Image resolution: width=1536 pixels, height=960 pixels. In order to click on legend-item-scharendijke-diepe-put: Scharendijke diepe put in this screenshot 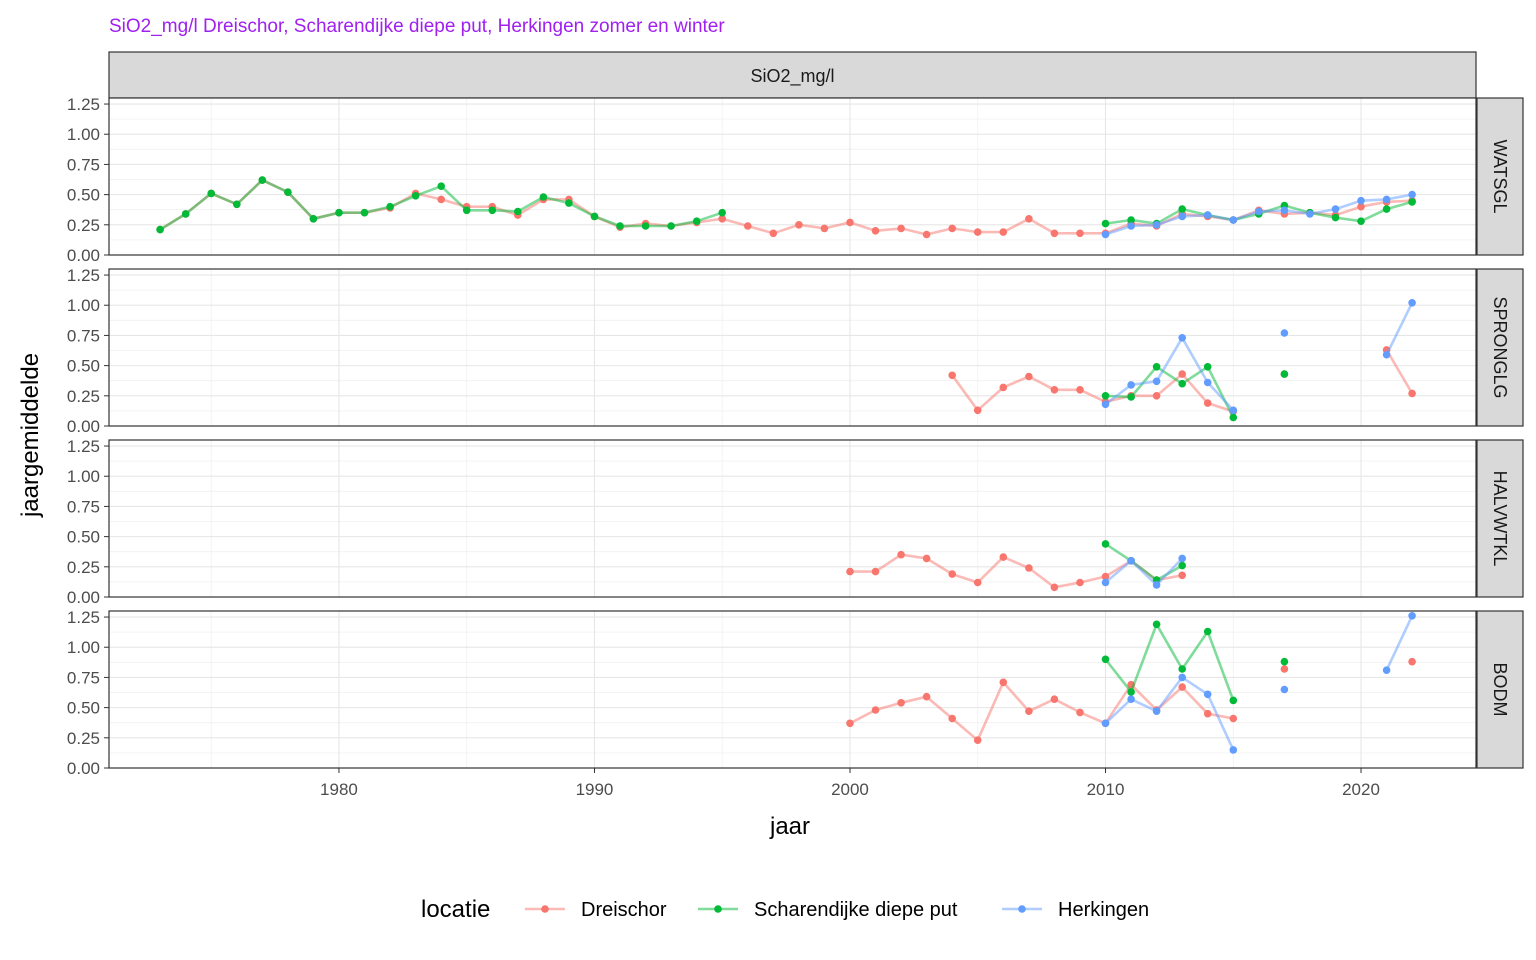, I will do `click(828, 910)`.